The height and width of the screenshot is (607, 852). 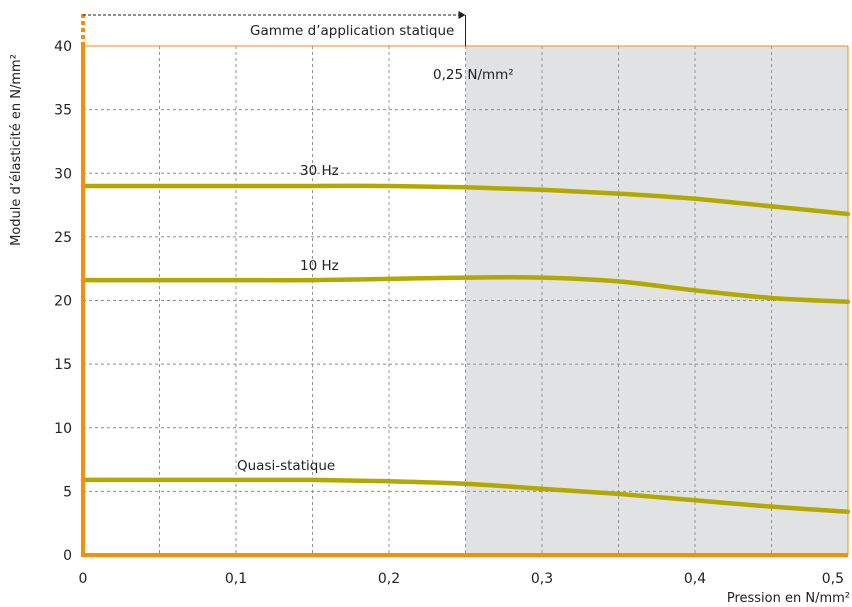 I want to click on series-label-10hz: 10 Hz, so click(x=319, y=266).